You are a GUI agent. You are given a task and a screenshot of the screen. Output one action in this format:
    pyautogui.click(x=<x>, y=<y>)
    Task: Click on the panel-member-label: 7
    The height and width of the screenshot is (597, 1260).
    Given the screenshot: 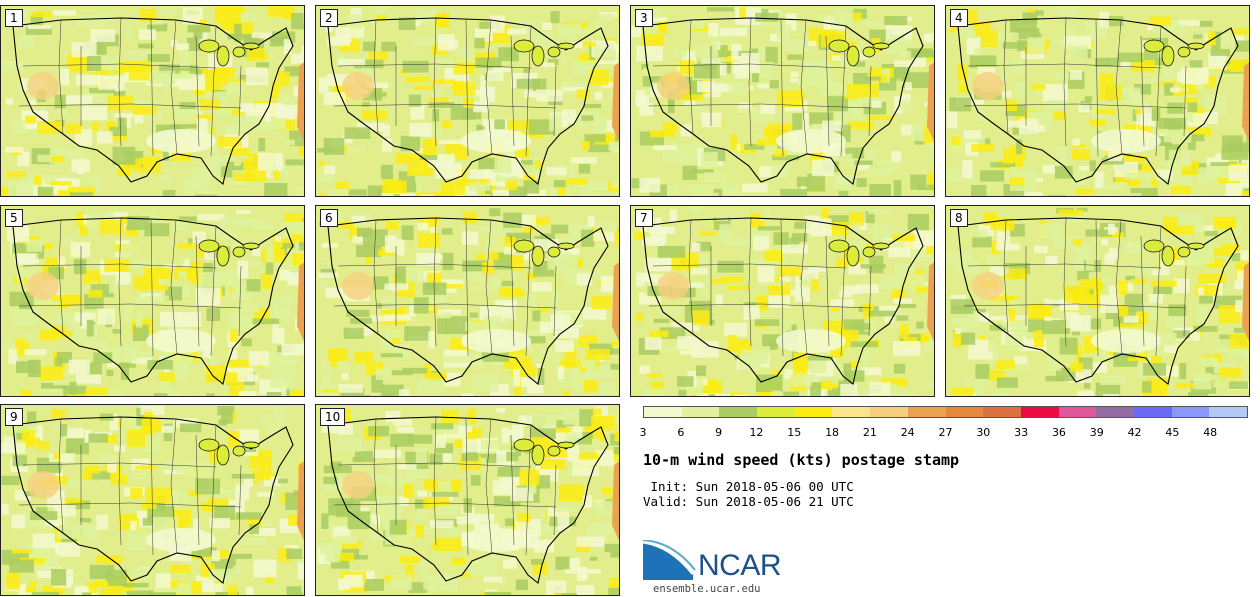 What is the action you would take?
    pyautogui.click(x=644, y=218)
    